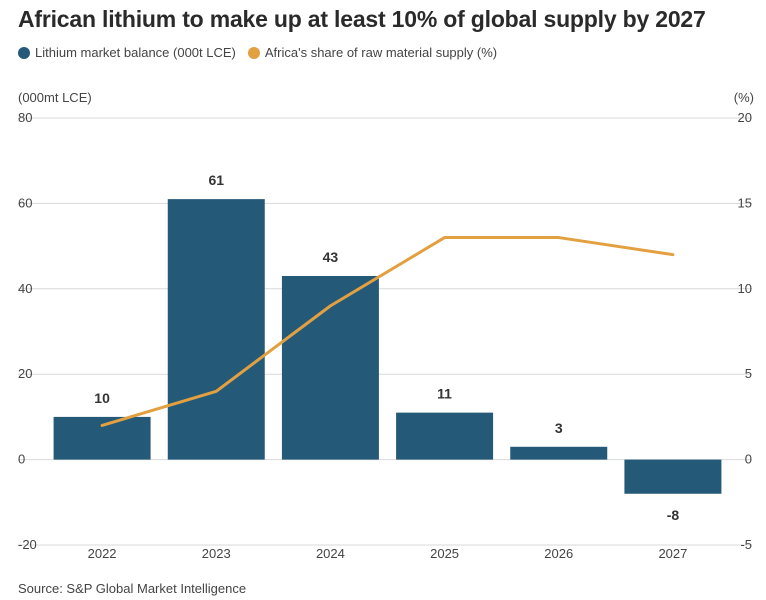  I want to click on data-label: 10, so click(102, 398).